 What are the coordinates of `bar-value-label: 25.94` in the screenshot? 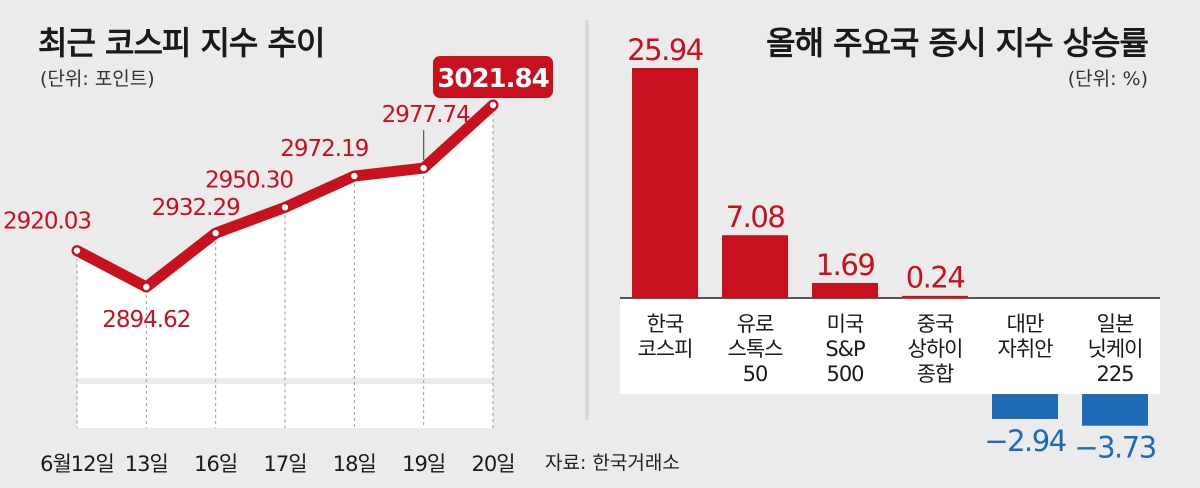 It's located at (665, 50).